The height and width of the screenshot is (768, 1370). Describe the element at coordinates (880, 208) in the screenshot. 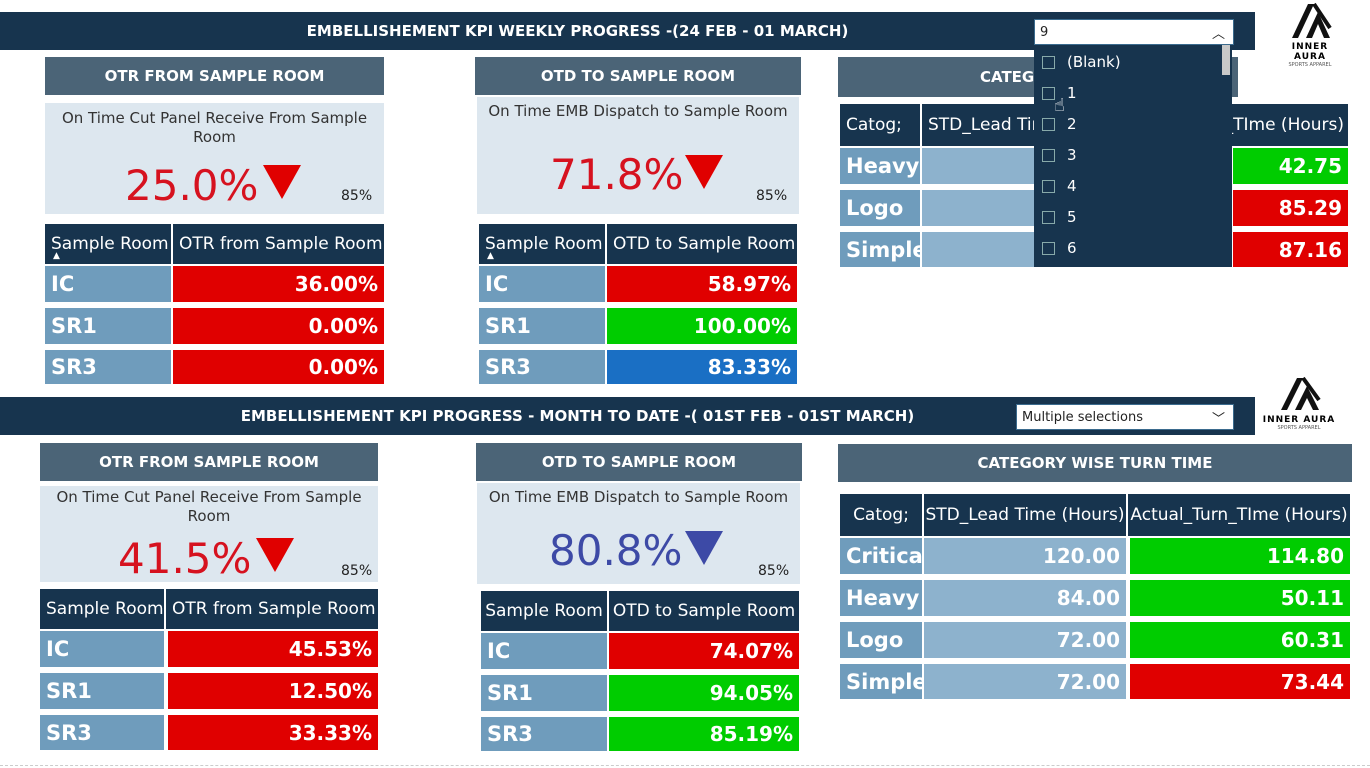

I see `table-row-label: Logo` at that location.